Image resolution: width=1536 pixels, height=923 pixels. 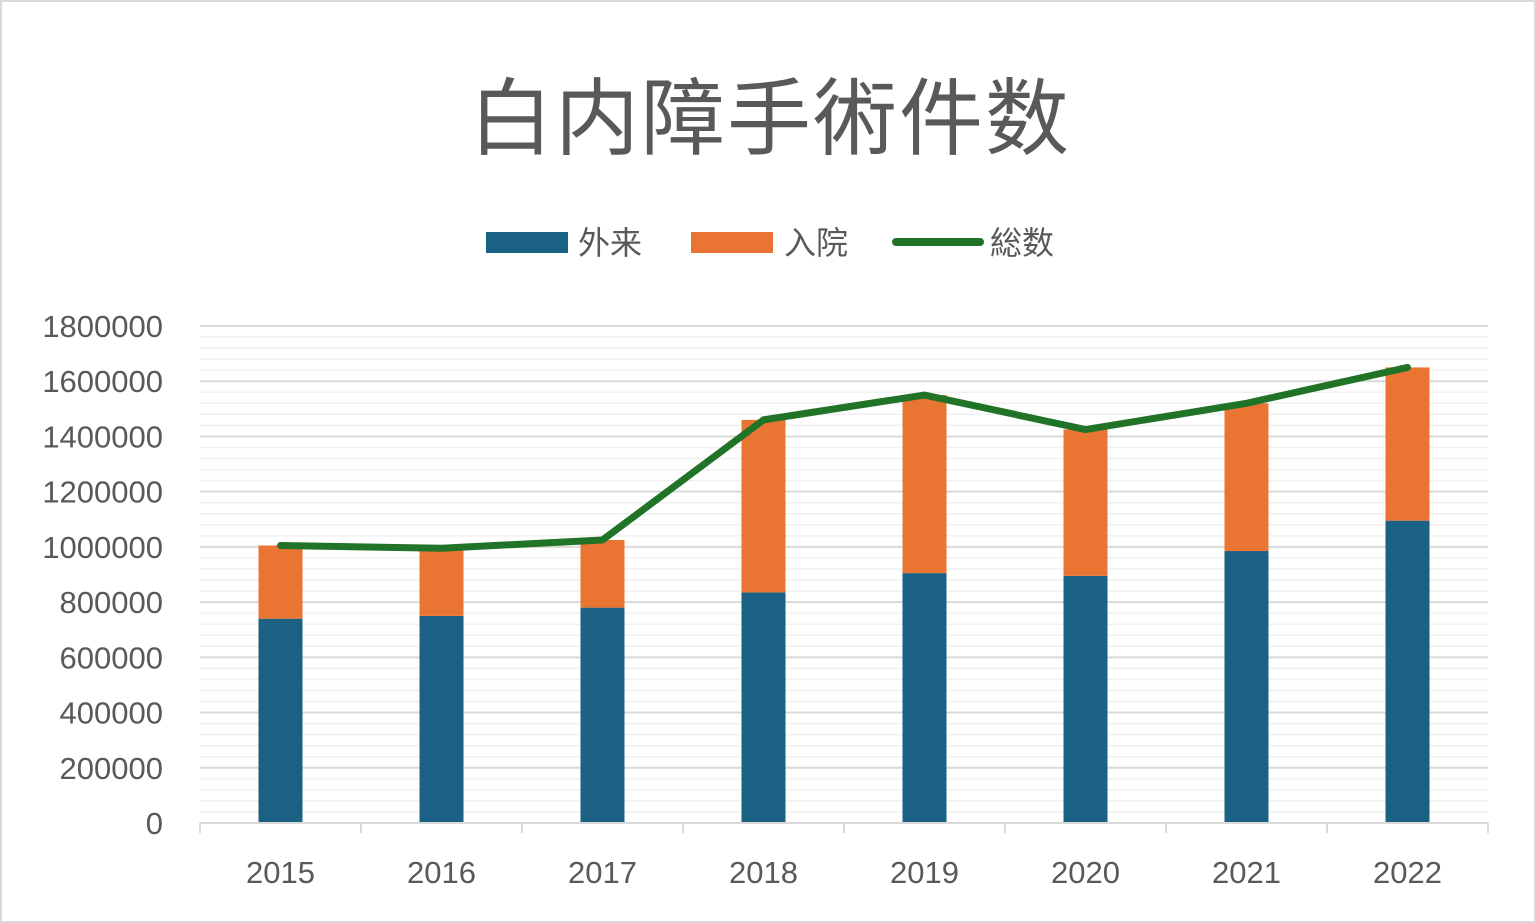 I want to click on legend-total-label: 総数, so click(x=1022, y=243).